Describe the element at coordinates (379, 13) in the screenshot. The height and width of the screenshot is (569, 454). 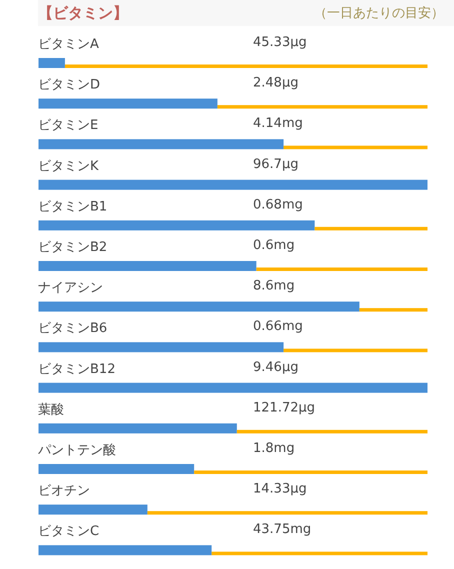
I see `subtitle: （一日あたりの目安）` at that location.